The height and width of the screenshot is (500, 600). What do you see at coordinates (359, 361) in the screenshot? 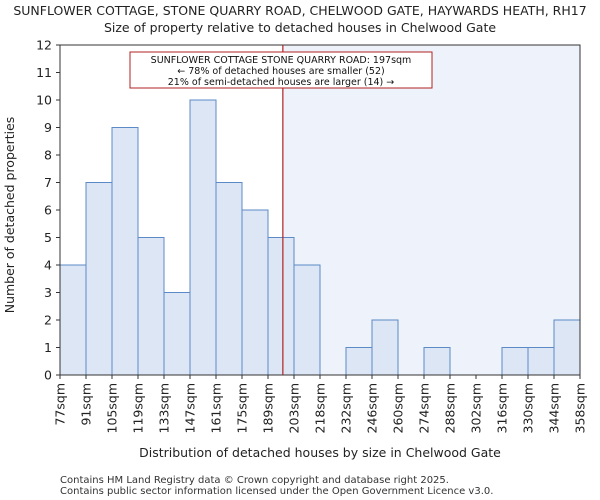
I see `bar-232sqm` at bounding box center [359, 361].